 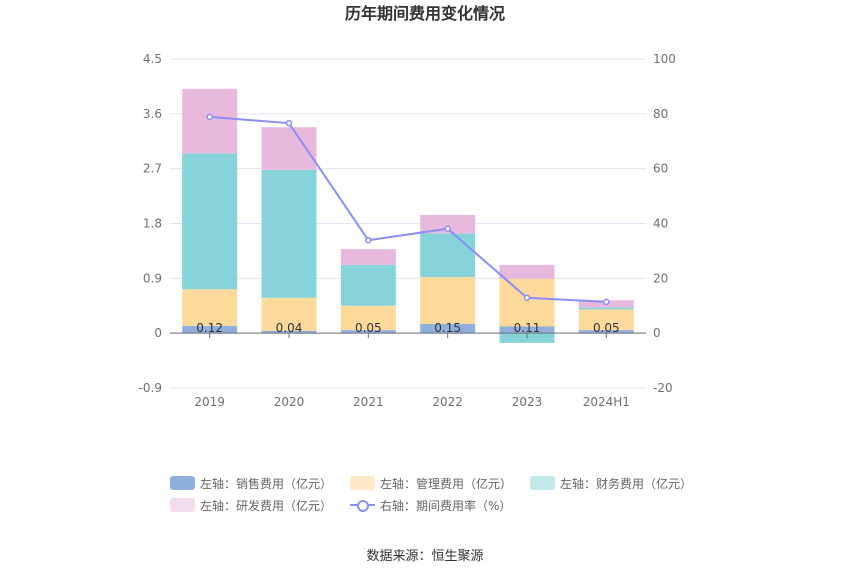 What do you see at coordinates (657, 333) in the screenshot?
I see `right-axis-tick-label: 0` at bounding box center [657, 333].